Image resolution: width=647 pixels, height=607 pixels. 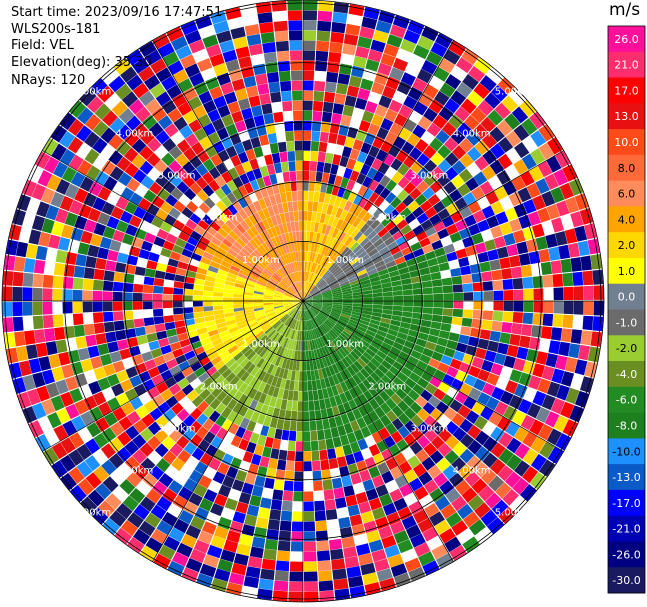 I want to click on colorbar-tick-label: 8.0, so click(x=627, y=168).